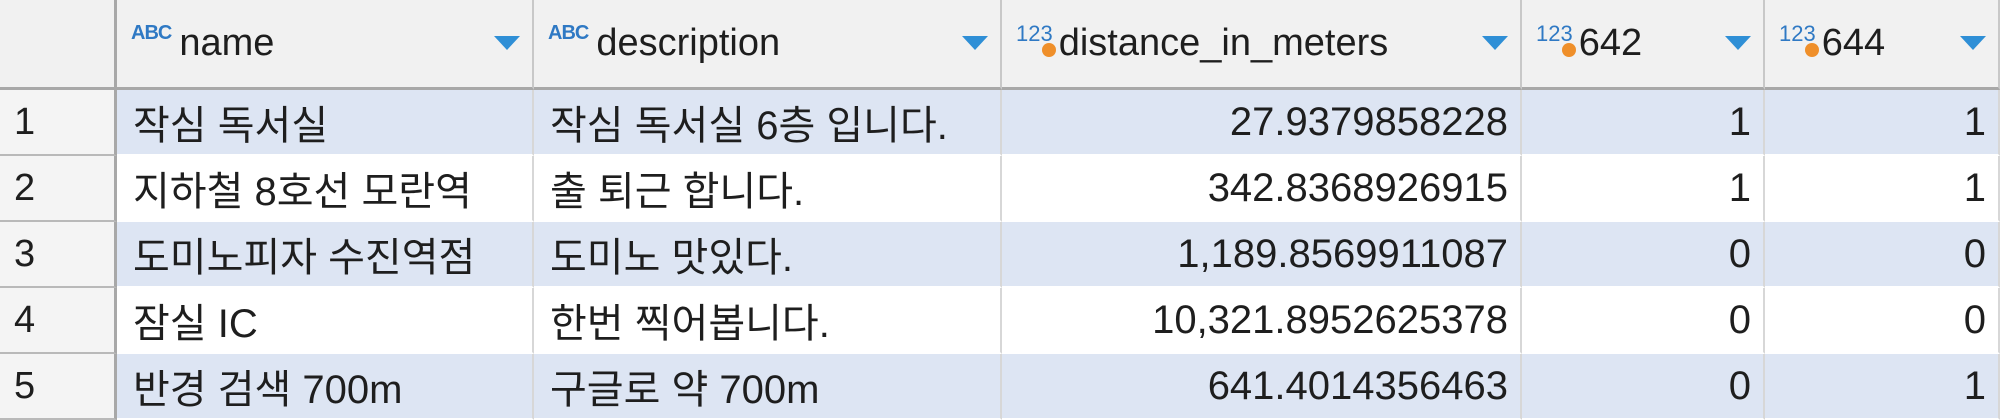 This screenshot has height=420, width=2000. I want to click on column-header-description: ABC description, so click(768, 45).